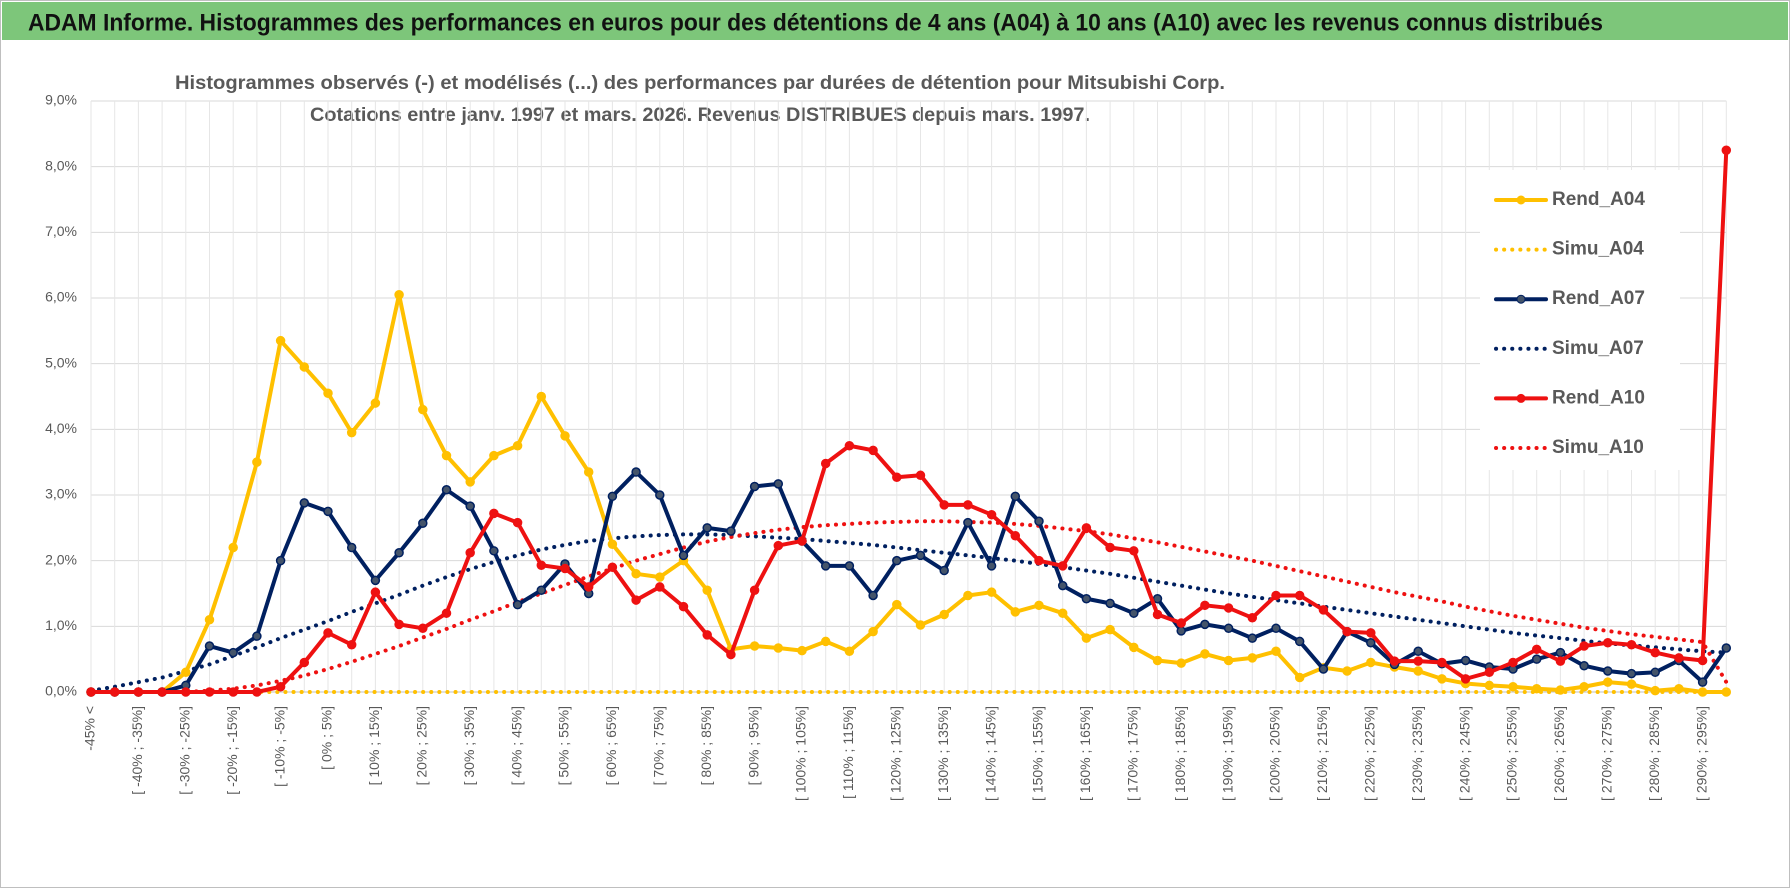 The image size is (1790, 888). I want to click on x-tick-label: [ 290% ; 295%], so click(1701, 753).